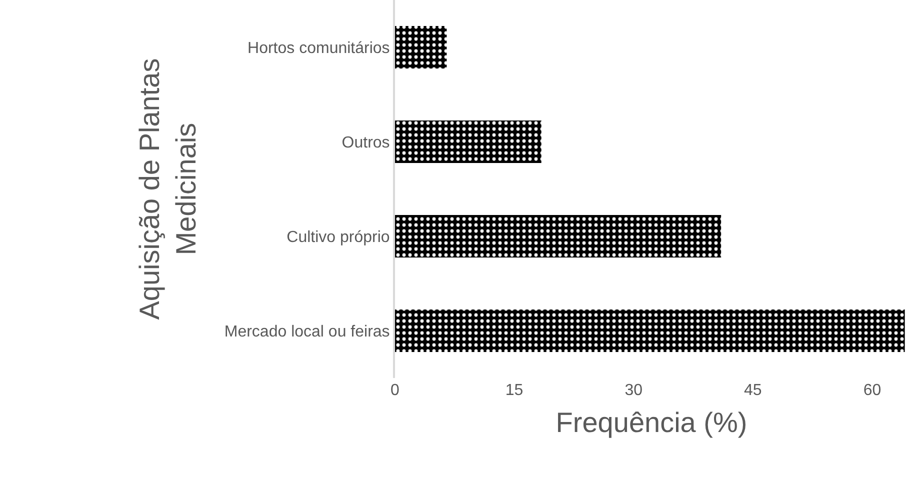 The width and height of the screenshot is (909, 488). What do you see at coordinates (319, 48) in the screenshot?
I see `y-tick-label: Hortos comunitários` at bounding box center [319, 48].